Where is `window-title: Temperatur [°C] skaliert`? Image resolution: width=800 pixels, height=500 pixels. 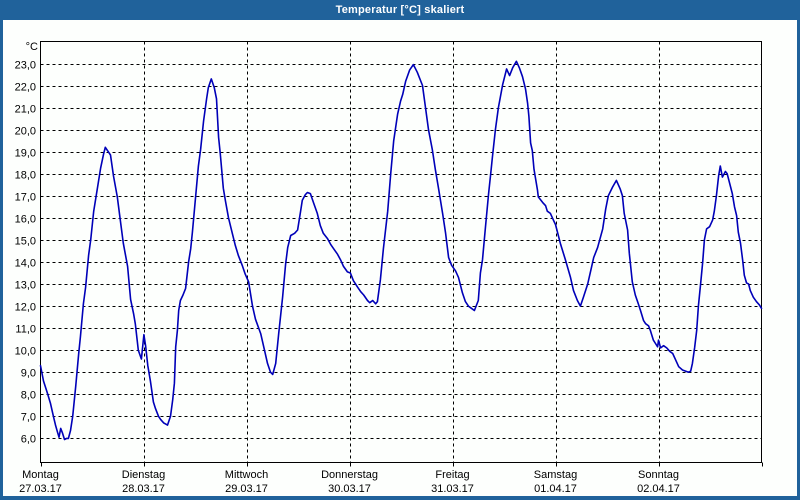
window-title: Temperatur [°C] skaliert is located at coordinates (400, 10).